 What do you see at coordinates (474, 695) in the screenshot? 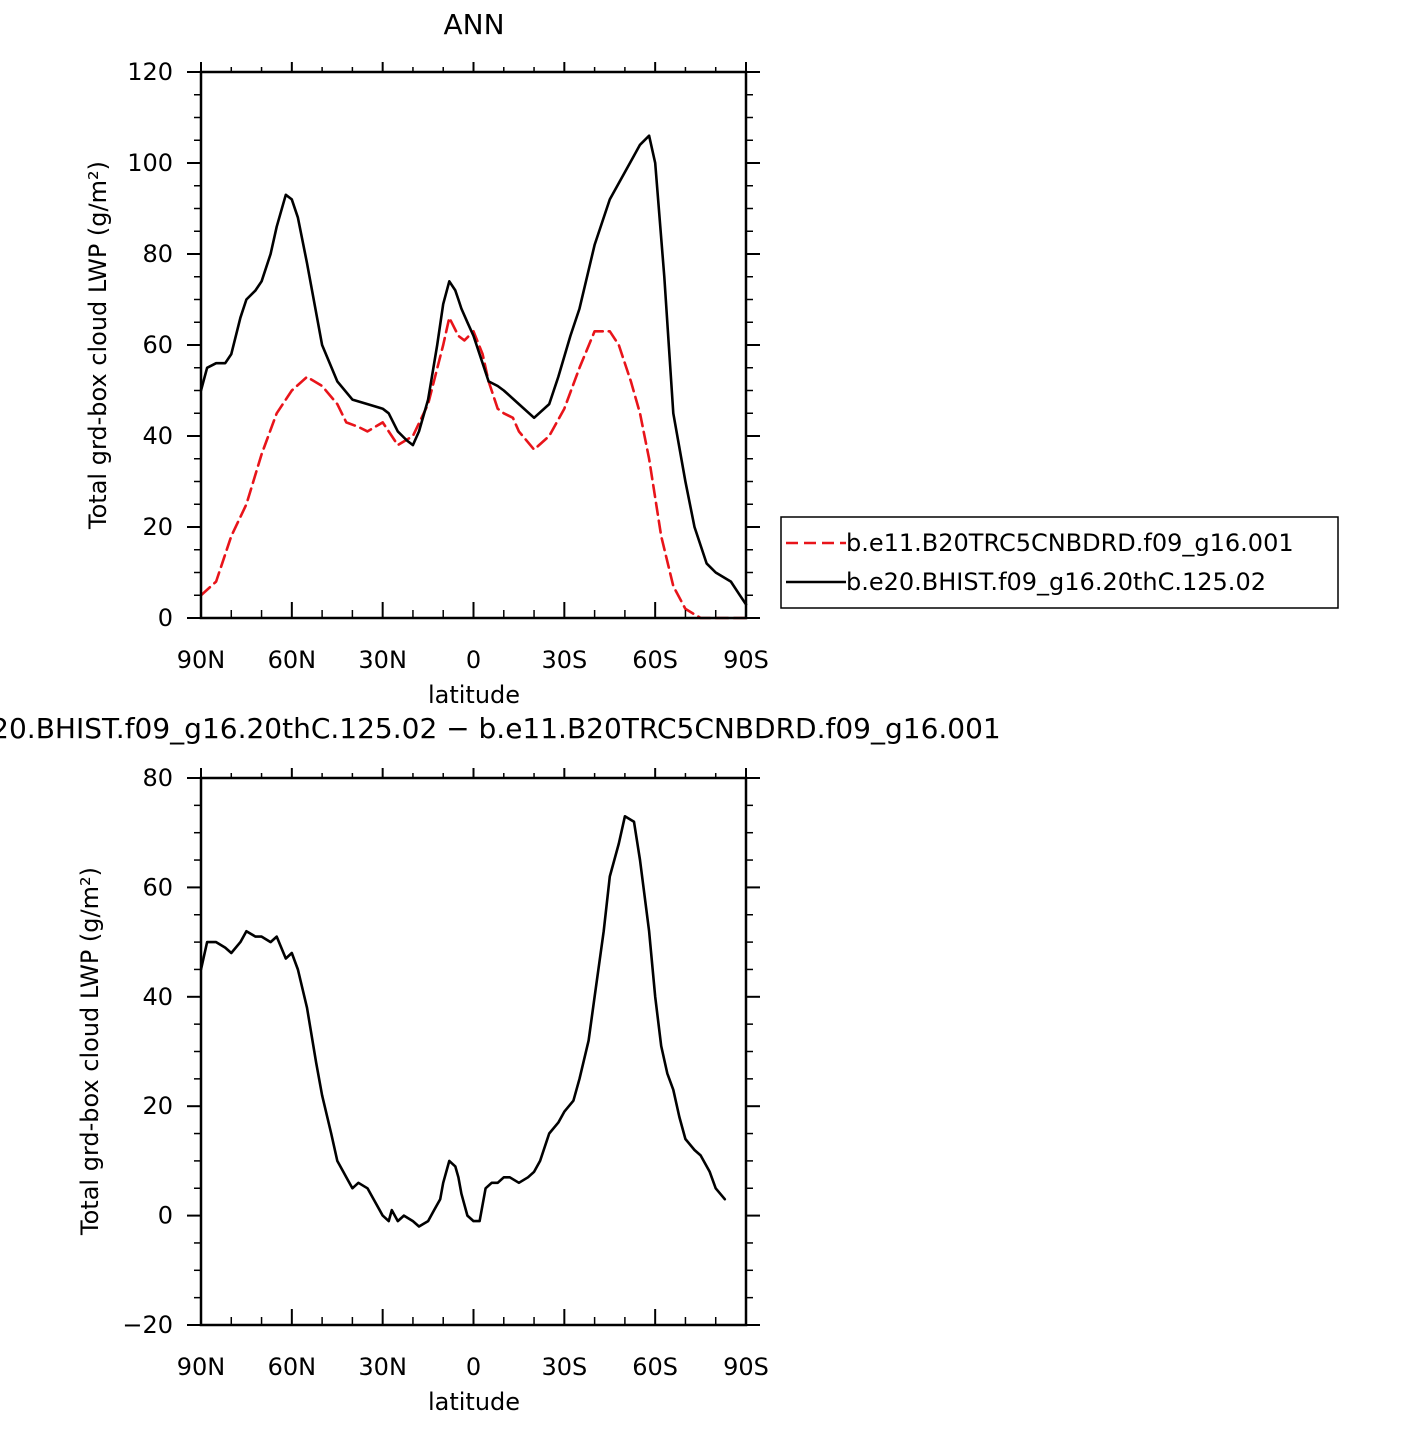
I see `top-x-axis-label: latitude` at bounding box center [474, 695].